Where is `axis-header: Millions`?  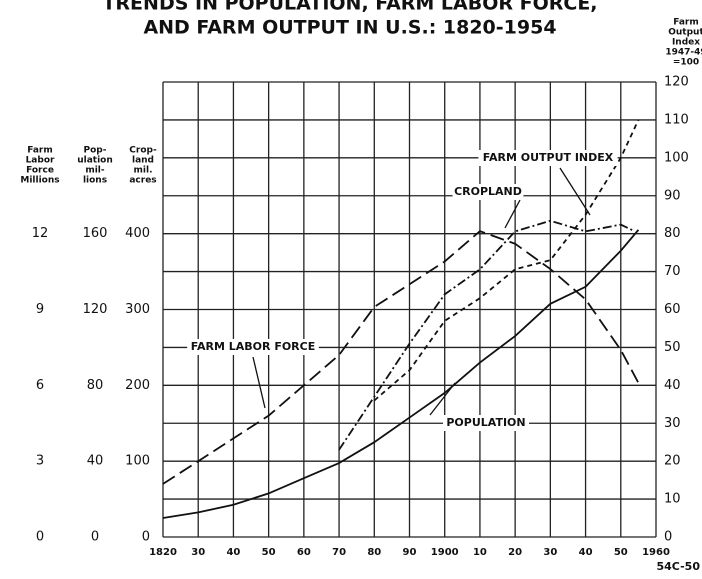
axis-header: Millions is located at coordinates (39, 181).